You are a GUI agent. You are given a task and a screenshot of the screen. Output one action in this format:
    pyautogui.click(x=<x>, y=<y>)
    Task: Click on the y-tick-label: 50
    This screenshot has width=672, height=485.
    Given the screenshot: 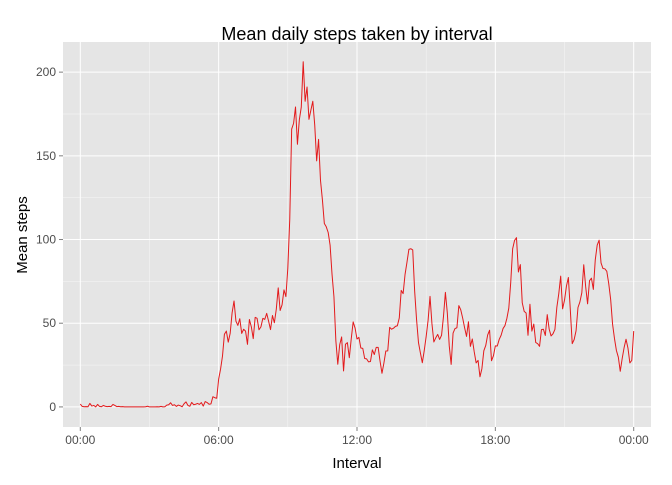 What is the action you would take?
    pyautogui.click(x=50, y=323)
    